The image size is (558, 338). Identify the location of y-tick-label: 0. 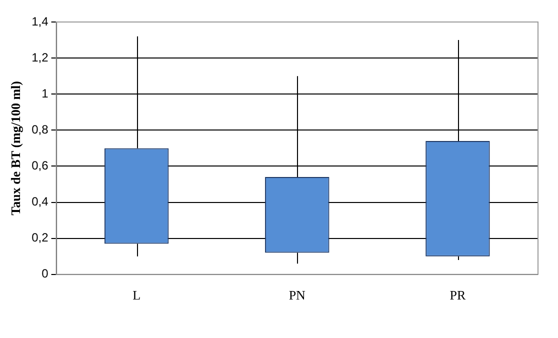
(45, 273).